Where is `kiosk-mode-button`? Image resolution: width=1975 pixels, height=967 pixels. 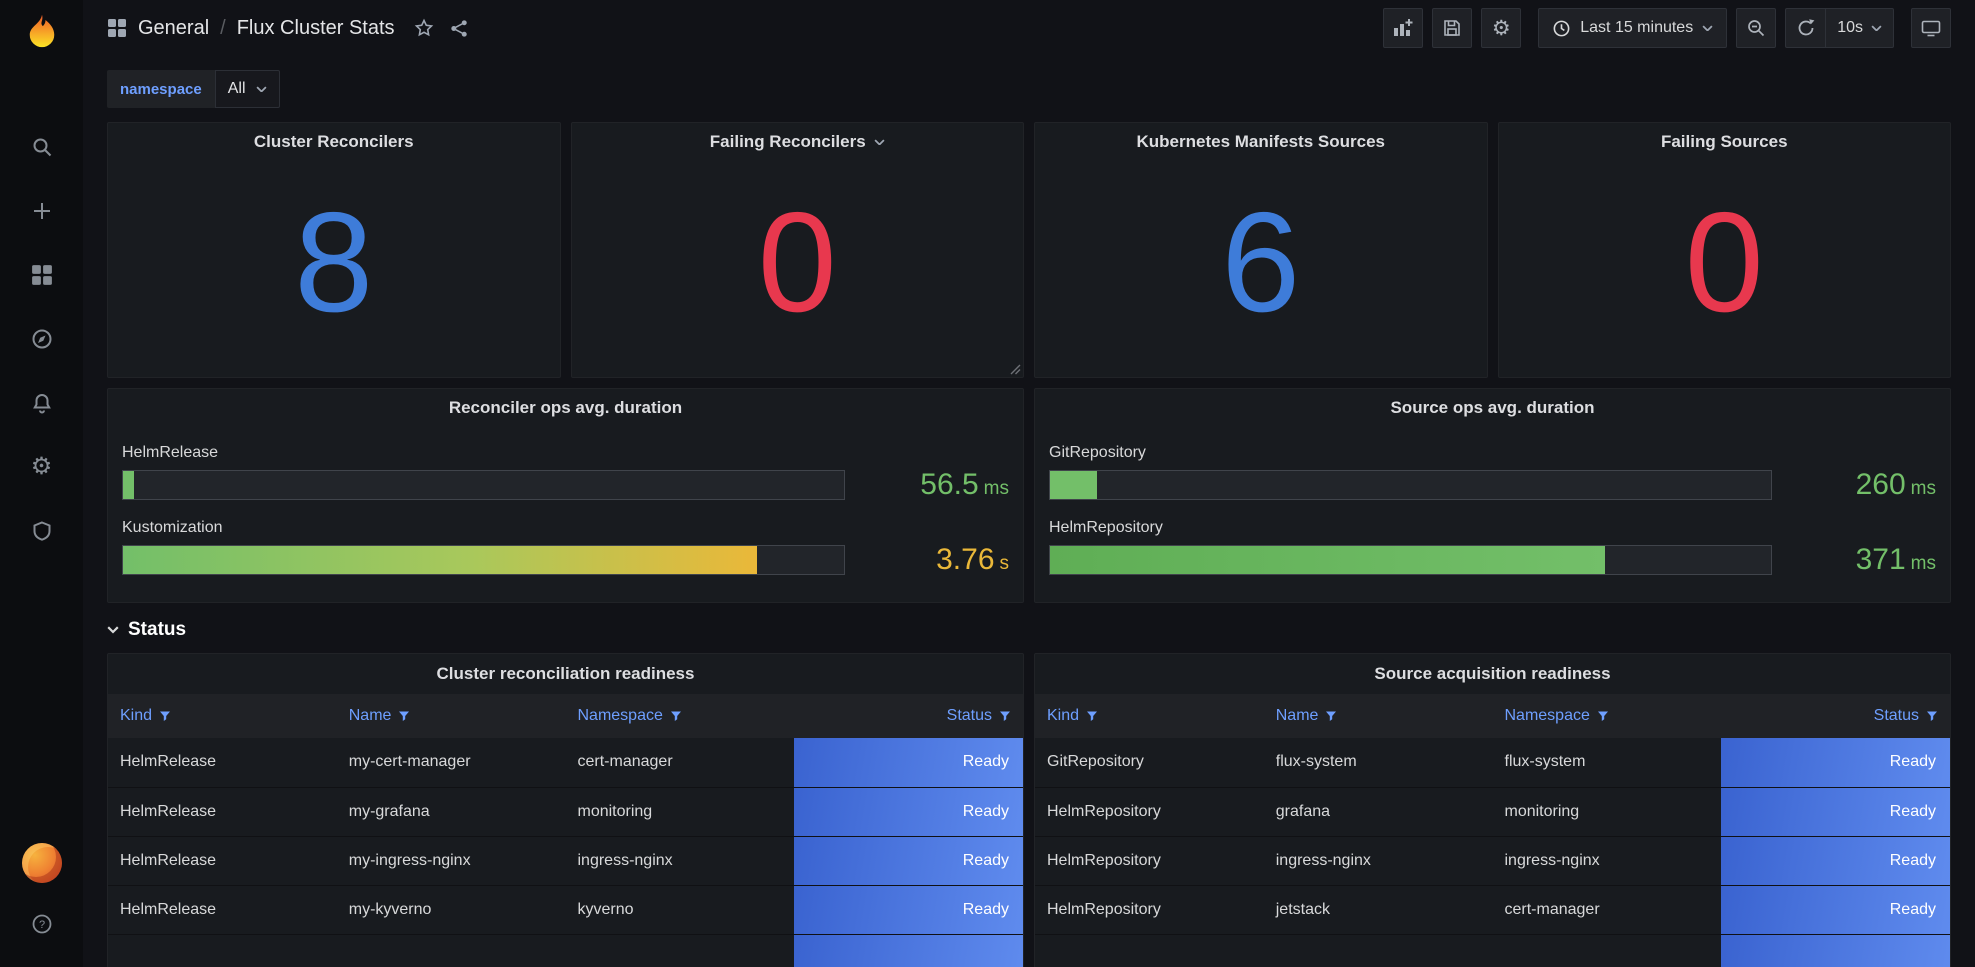 kiosk-mode-button is located at coordinates (1931, 28).